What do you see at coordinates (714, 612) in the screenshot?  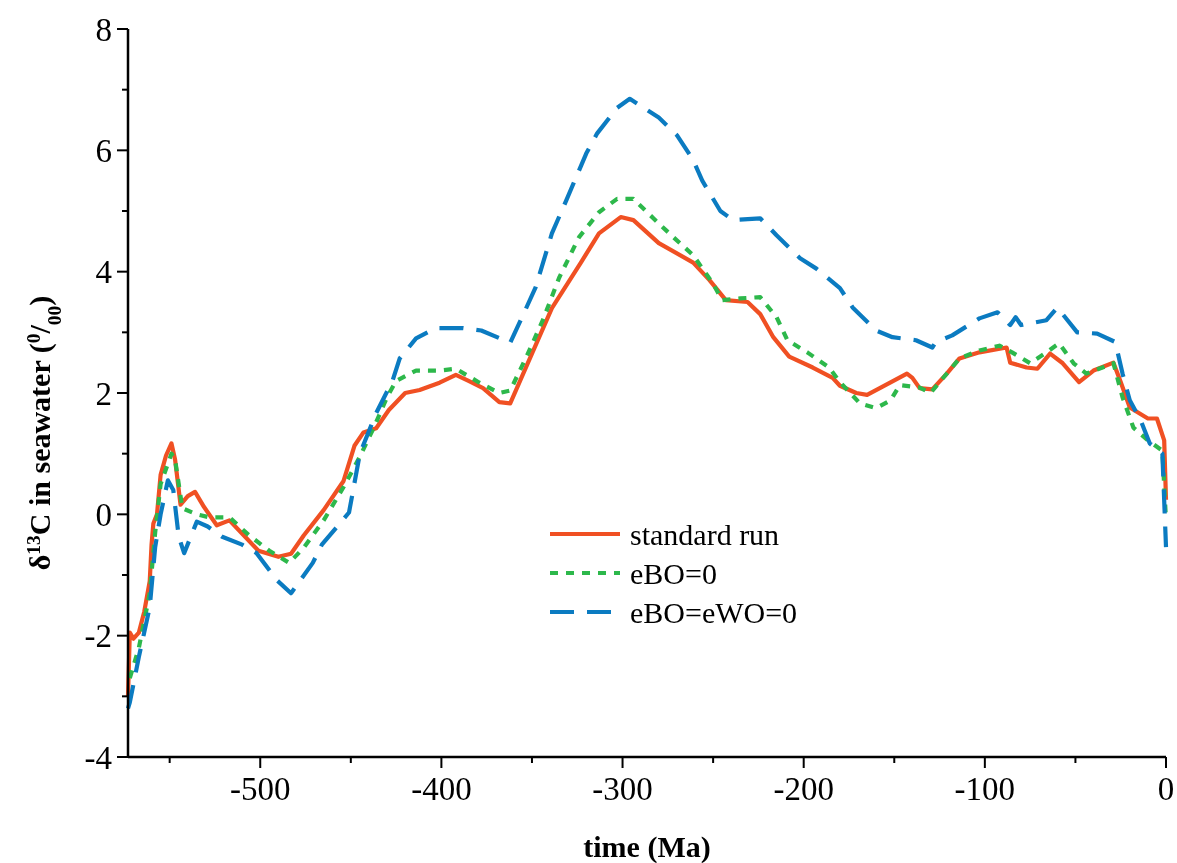 I see `legend-label: eBO=eWO=0` at bounding box center [714, 612].